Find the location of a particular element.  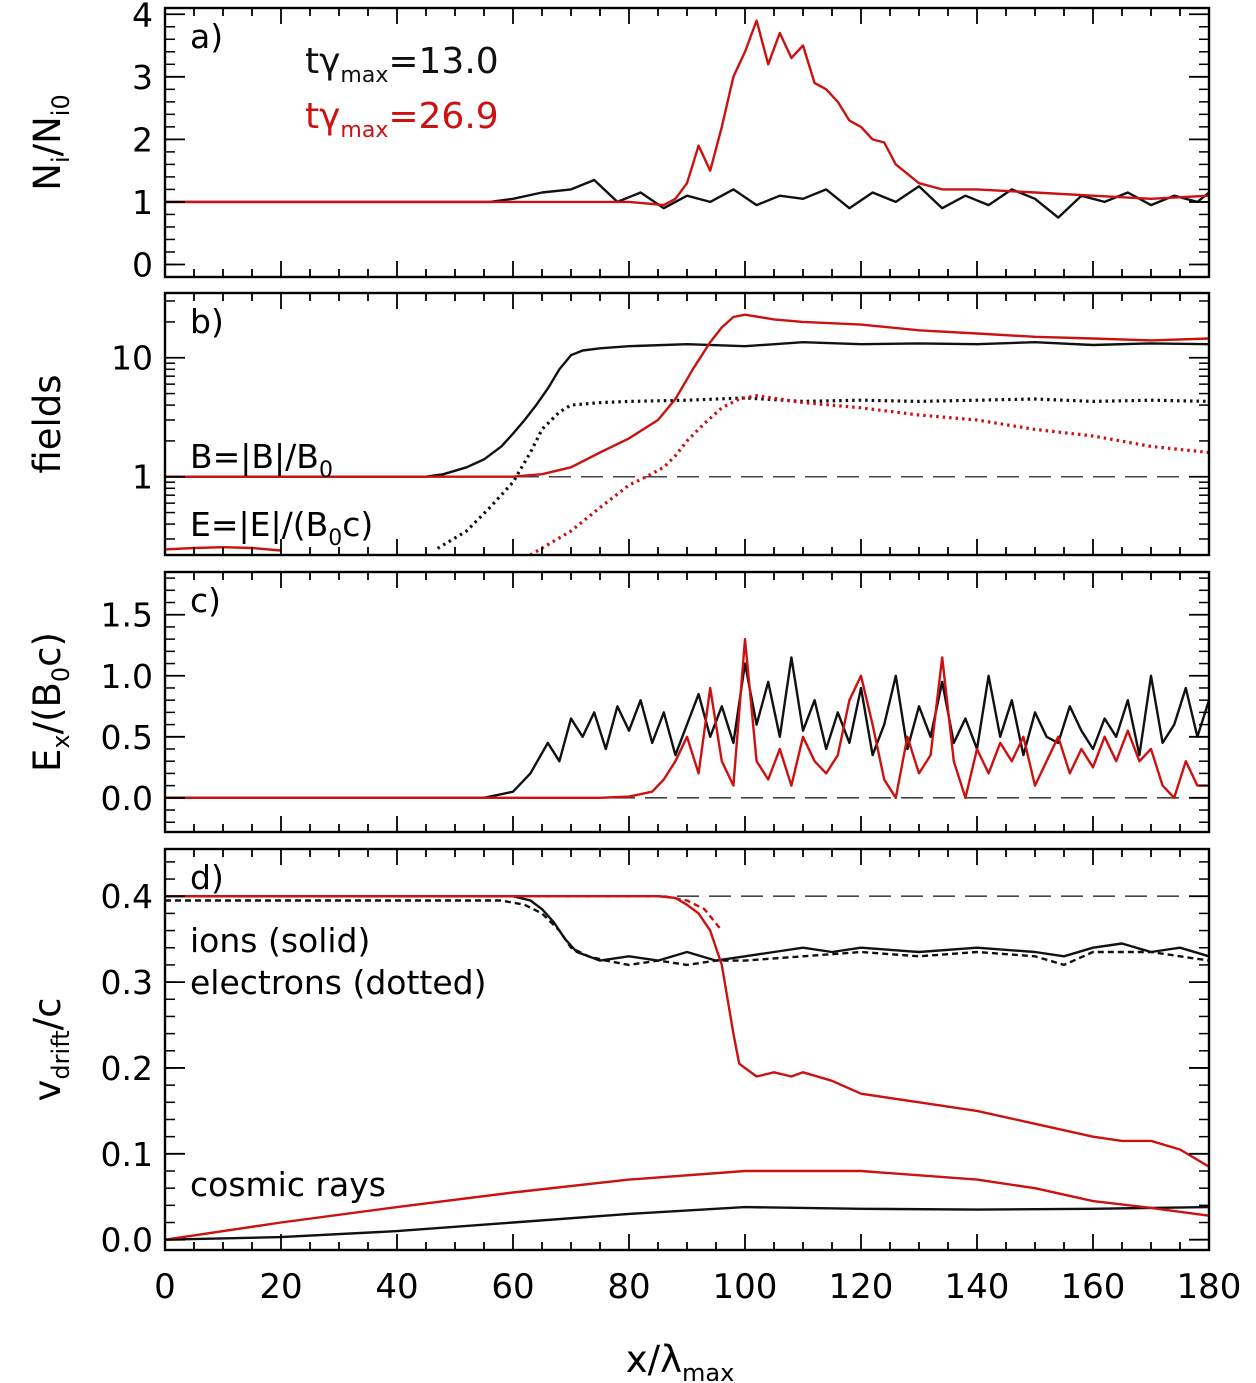

y-tick-label-c-0: 0.0 is located at coordinates (127, 798).